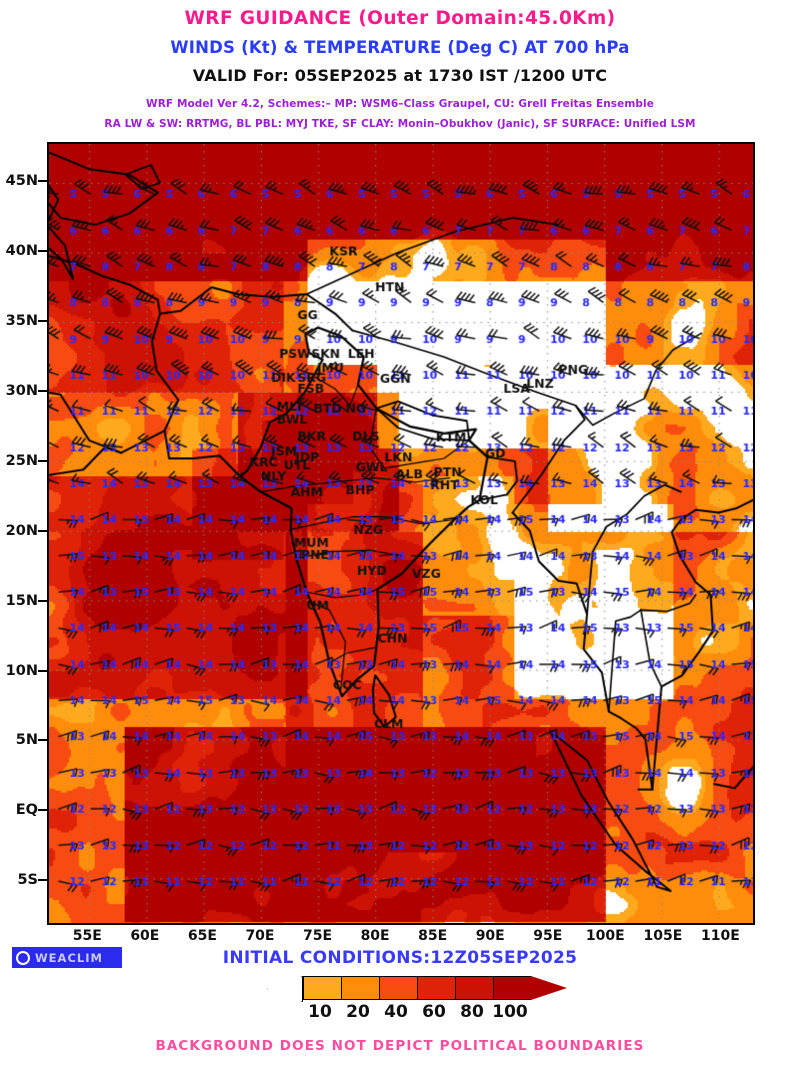  I want to click on colorbar-over-arrow, so click(549, 988).